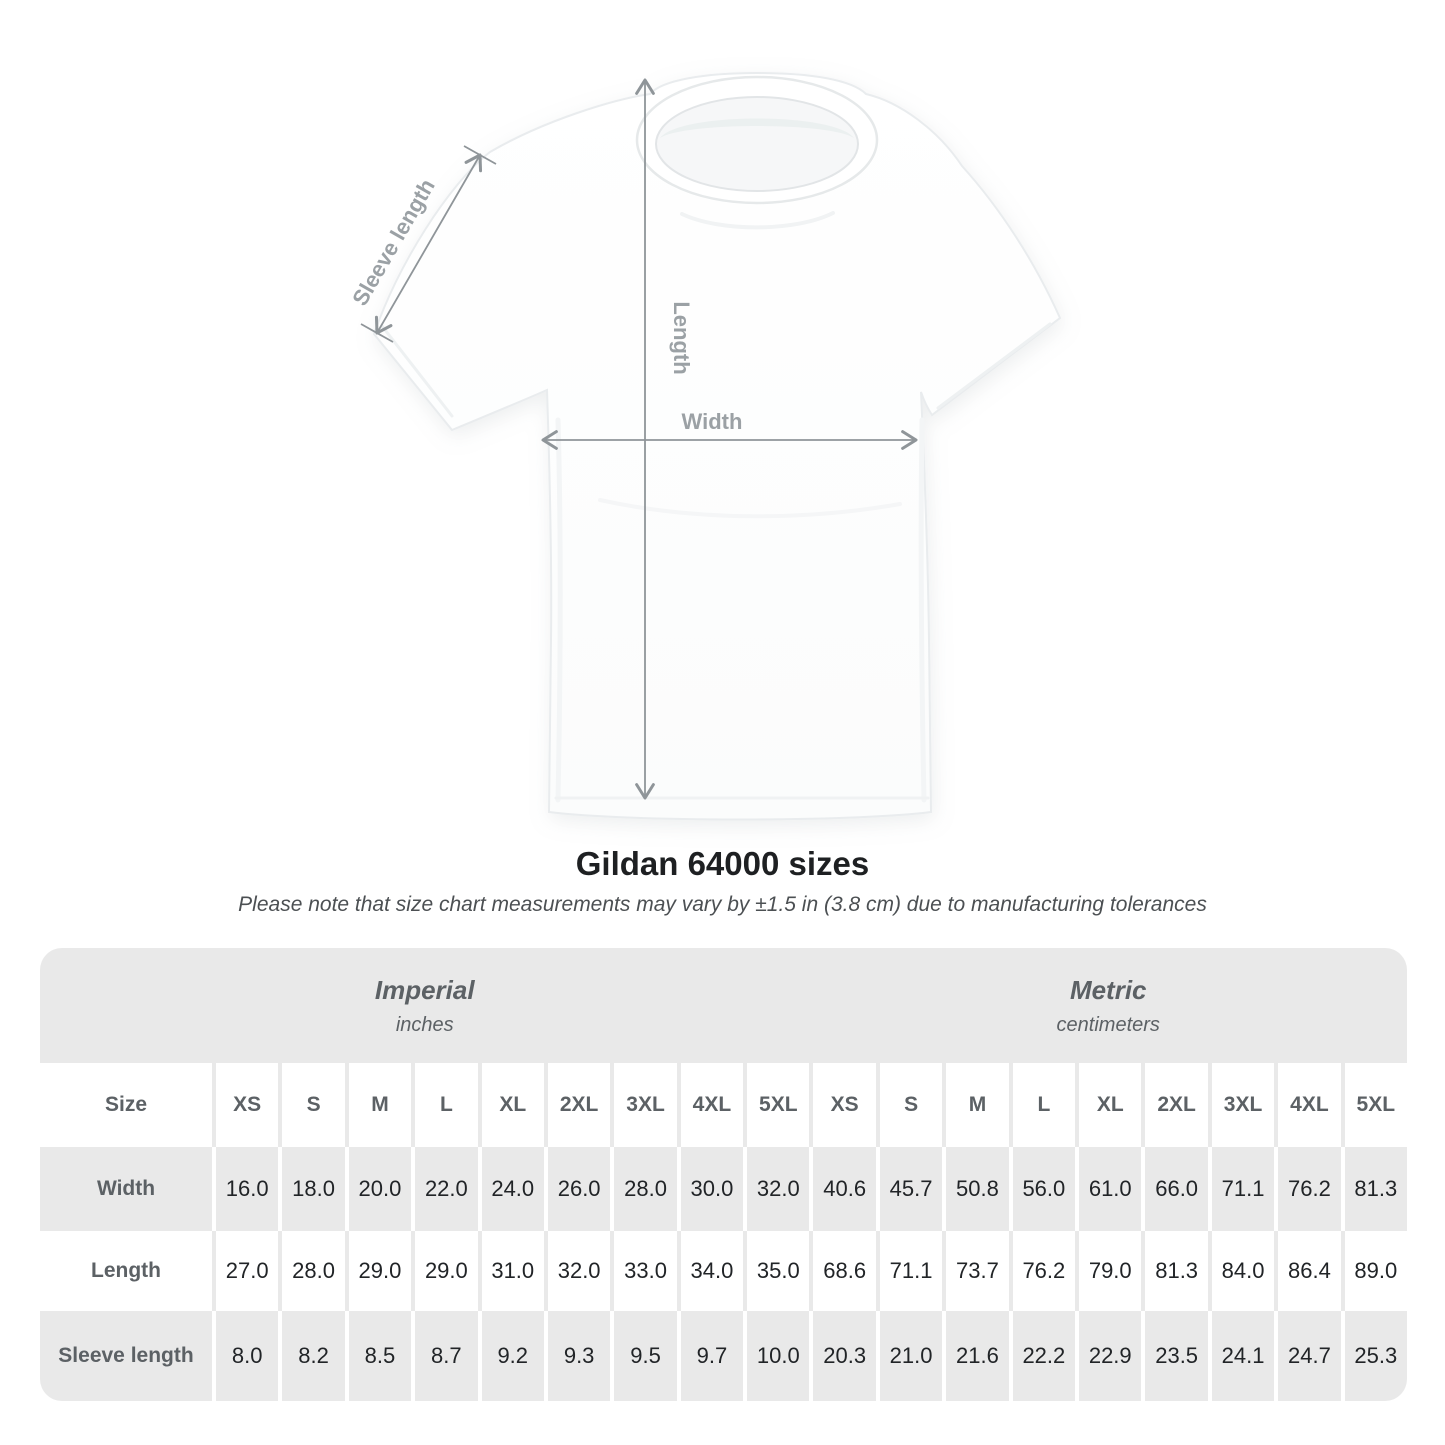 This screenshot has height=1445, width=1445. Describe the element at coordinates (126, 1356) in the screenshot. I see `row-label-cell: Sleeve length` at that location.